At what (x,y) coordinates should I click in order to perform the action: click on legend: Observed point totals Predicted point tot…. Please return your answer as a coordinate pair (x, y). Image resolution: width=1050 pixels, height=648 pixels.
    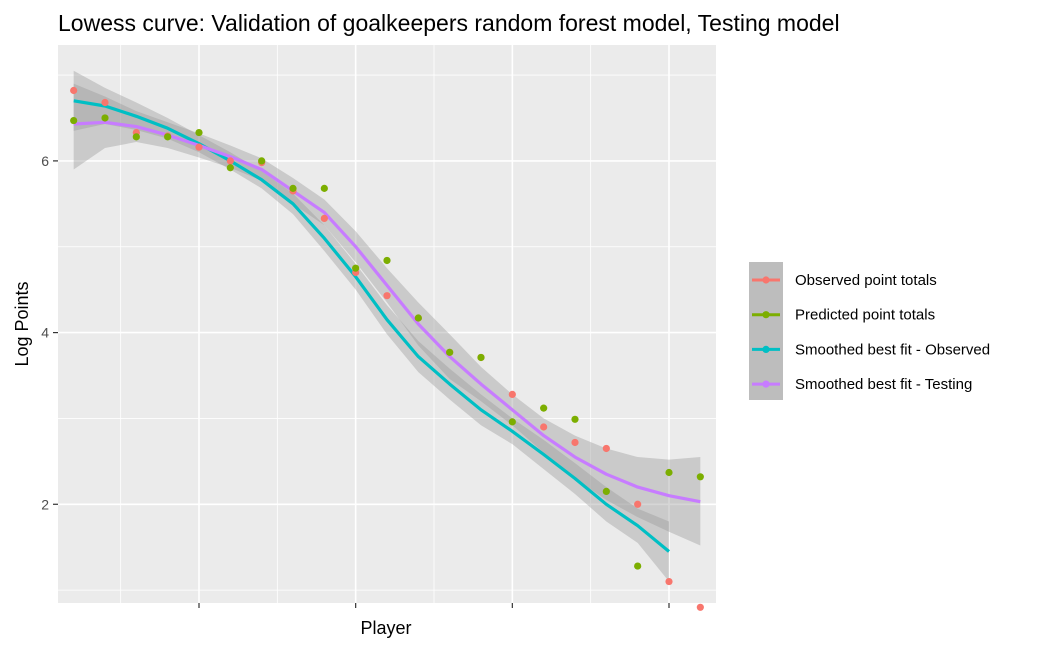
    Looking at the image, I should click on (869, 331).